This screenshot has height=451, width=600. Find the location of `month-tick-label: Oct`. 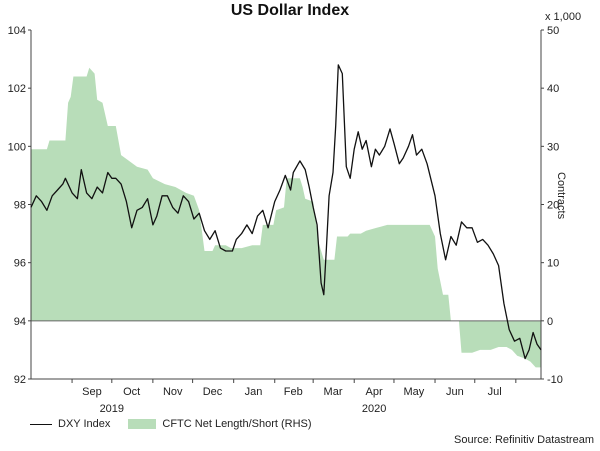

month-tick-label: Oct is located at coordinates (131, 392).